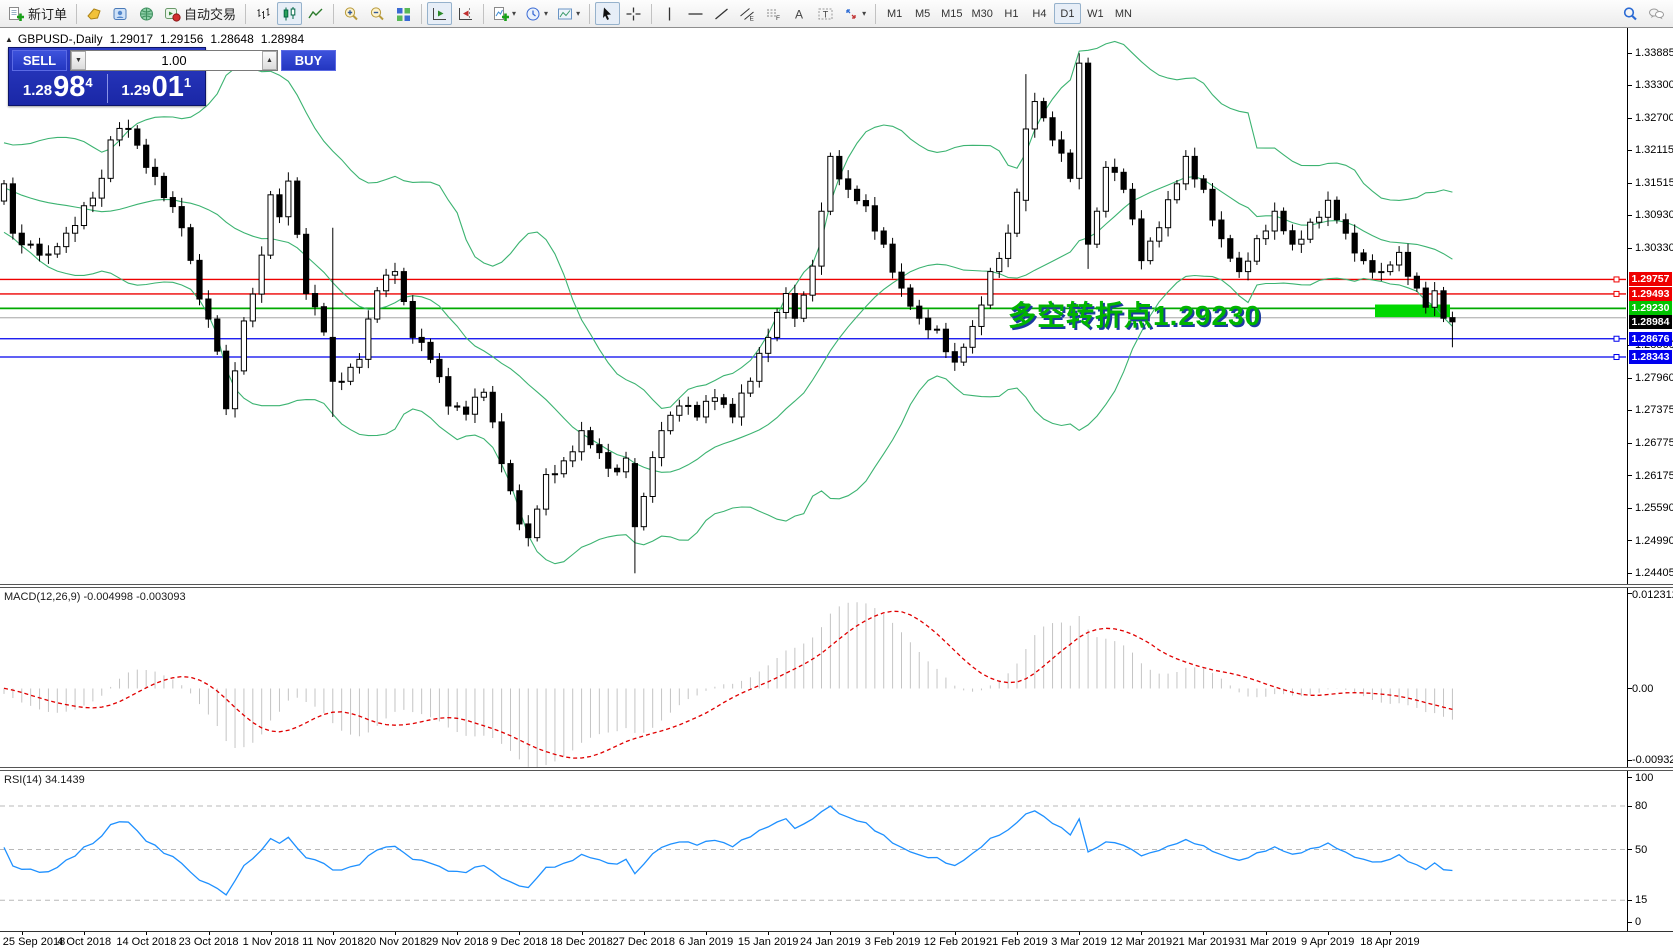  Describe the element at coordinates (1265, 942) in the screenshot. I see `date-label: 31 Mar 2019` at that location.